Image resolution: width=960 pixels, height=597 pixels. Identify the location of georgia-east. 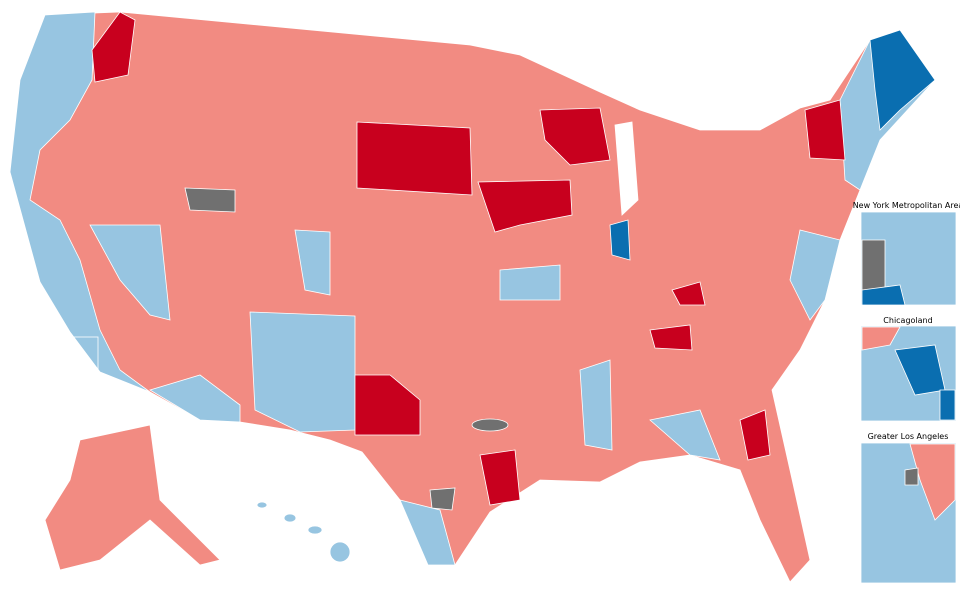
(755, 435).